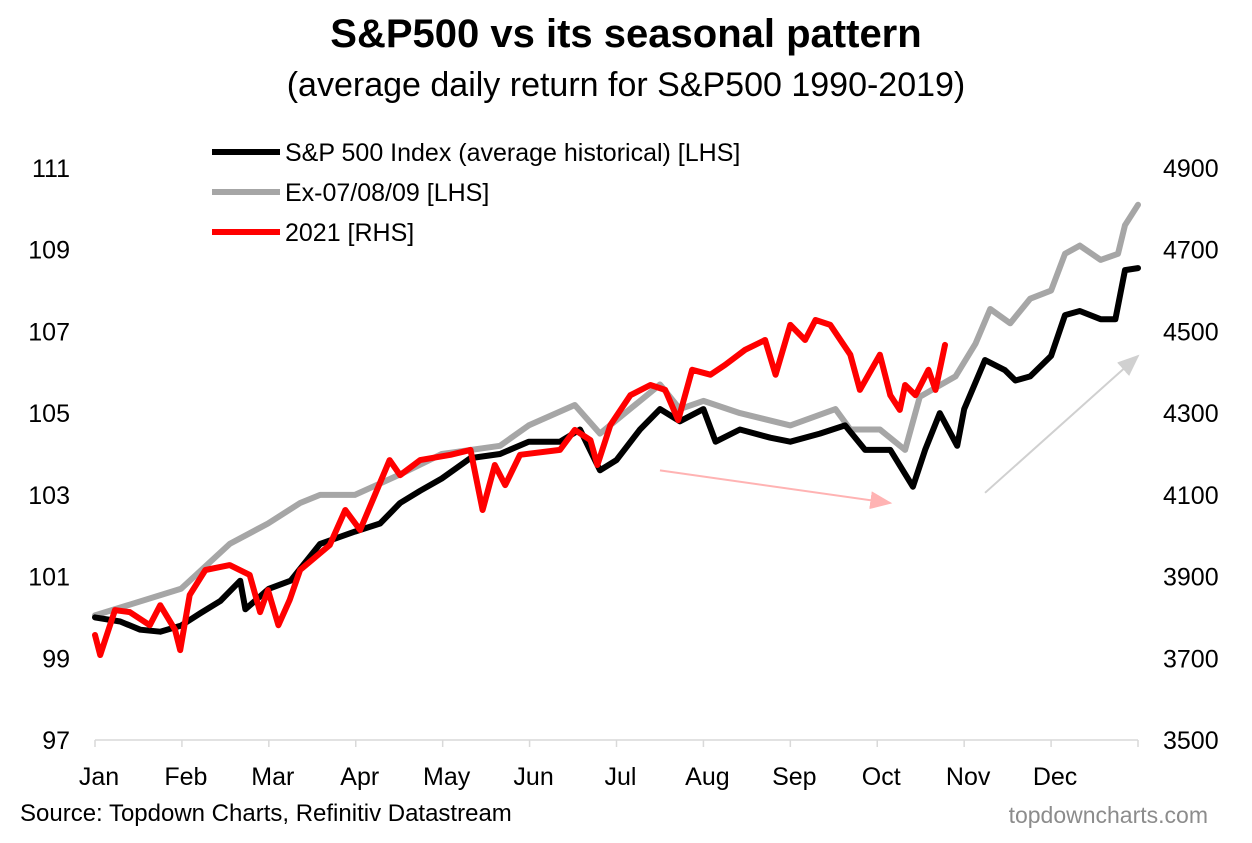 The height and width of the screenshot is (843, 1252). I want to click on x-tick-label: Aug, so click(707, 777).